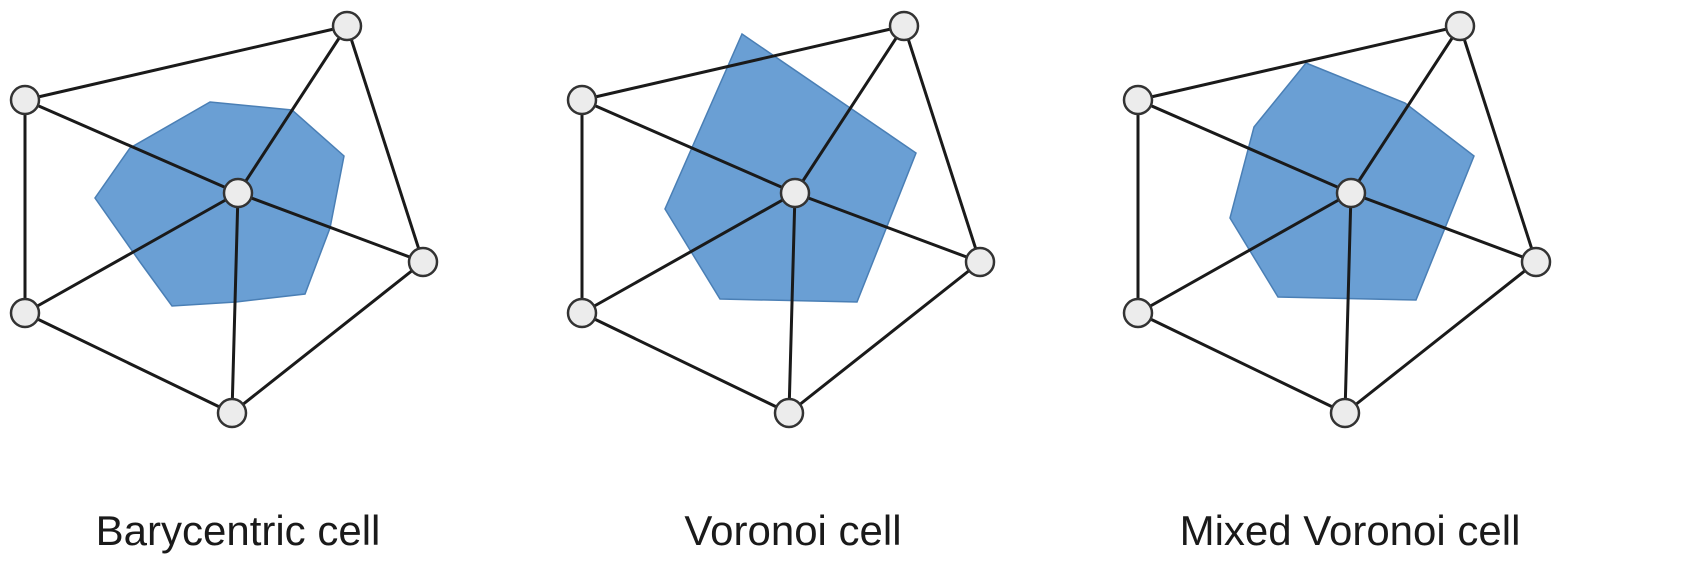  What do you see at coordinates (793, 530) in the screenshot?
I see `voronoi-cell-caption: Voronoi cell` at bounding box center [793, 530].